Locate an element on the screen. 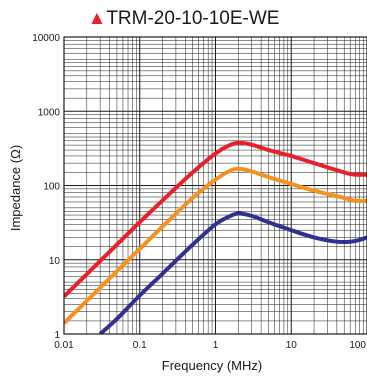  y-tick-label: 10000 is located at coordinates (46, 38).